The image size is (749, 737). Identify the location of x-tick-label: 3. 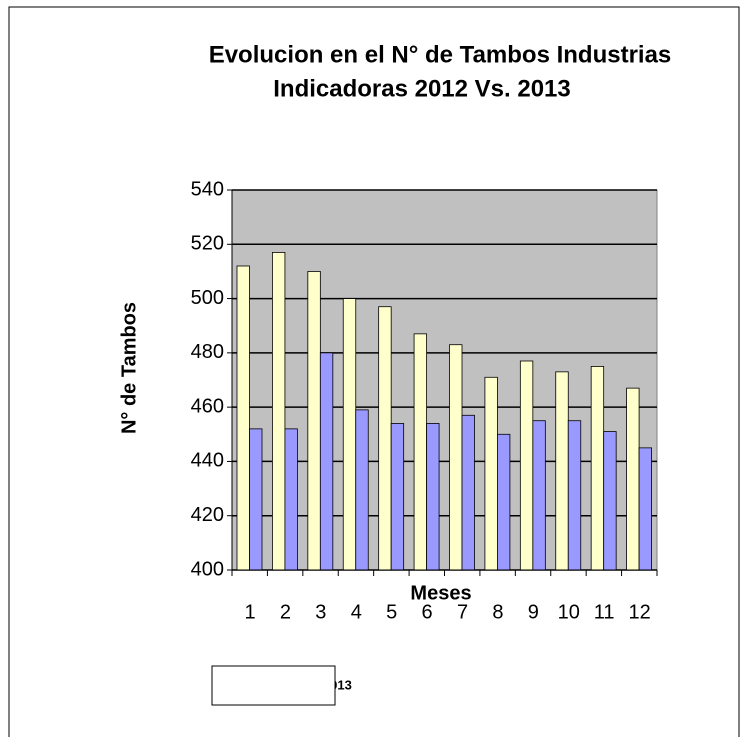
(320, 612).